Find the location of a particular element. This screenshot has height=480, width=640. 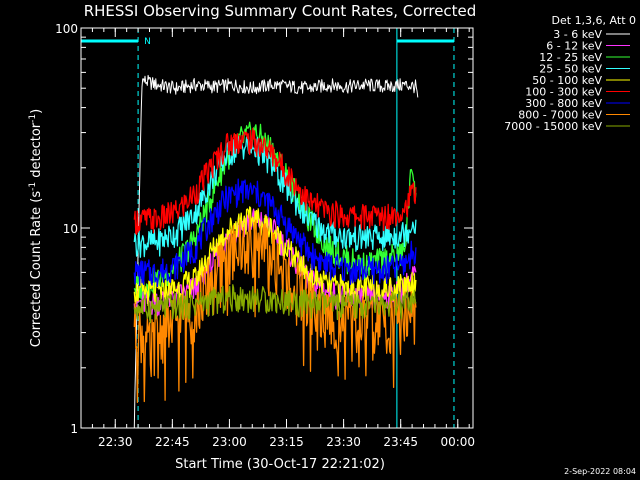

y-axis-label: Corrected Count Rate (s-1 detector-1) is located at coordinates (36, 228).